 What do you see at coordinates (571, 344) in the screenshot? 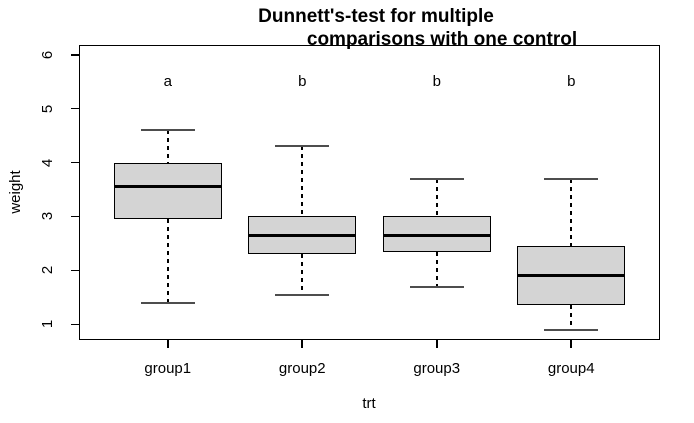
I see `x-axis-tick-group4` at bounding box center [571, 344].